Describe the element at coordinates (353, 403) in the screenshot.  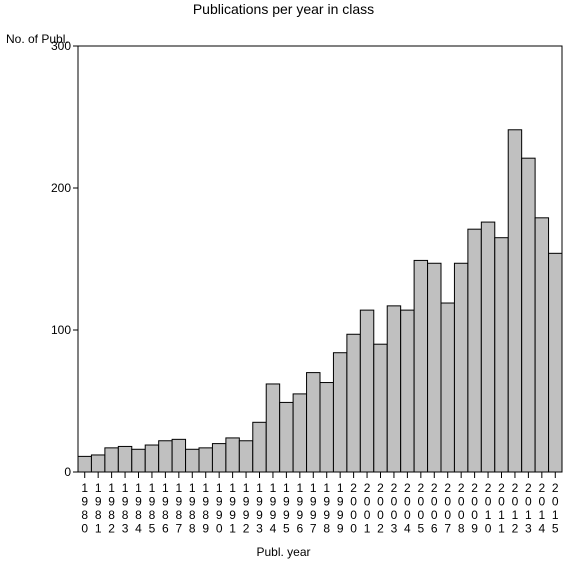
I see `bar-2000` at that location.